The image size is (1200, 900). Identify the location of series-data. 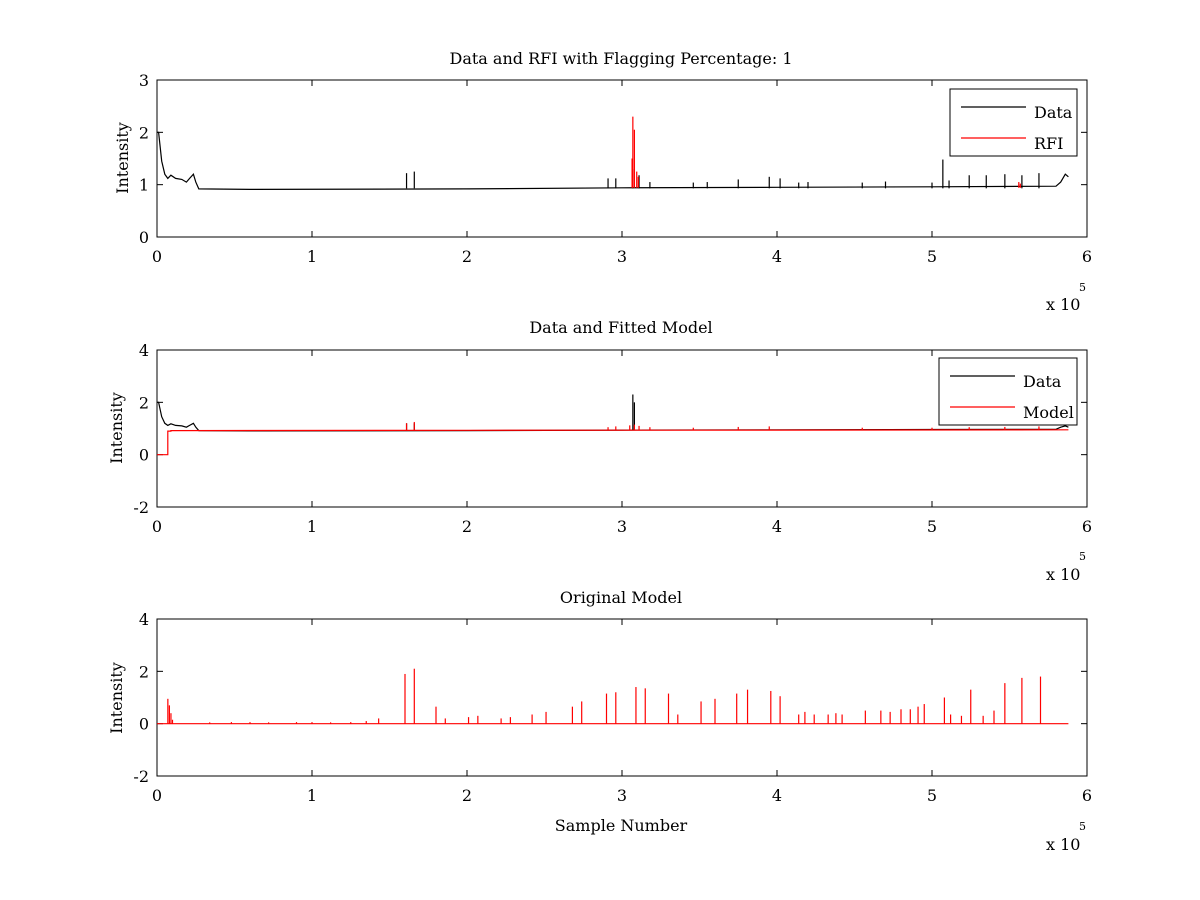
(613, 161).